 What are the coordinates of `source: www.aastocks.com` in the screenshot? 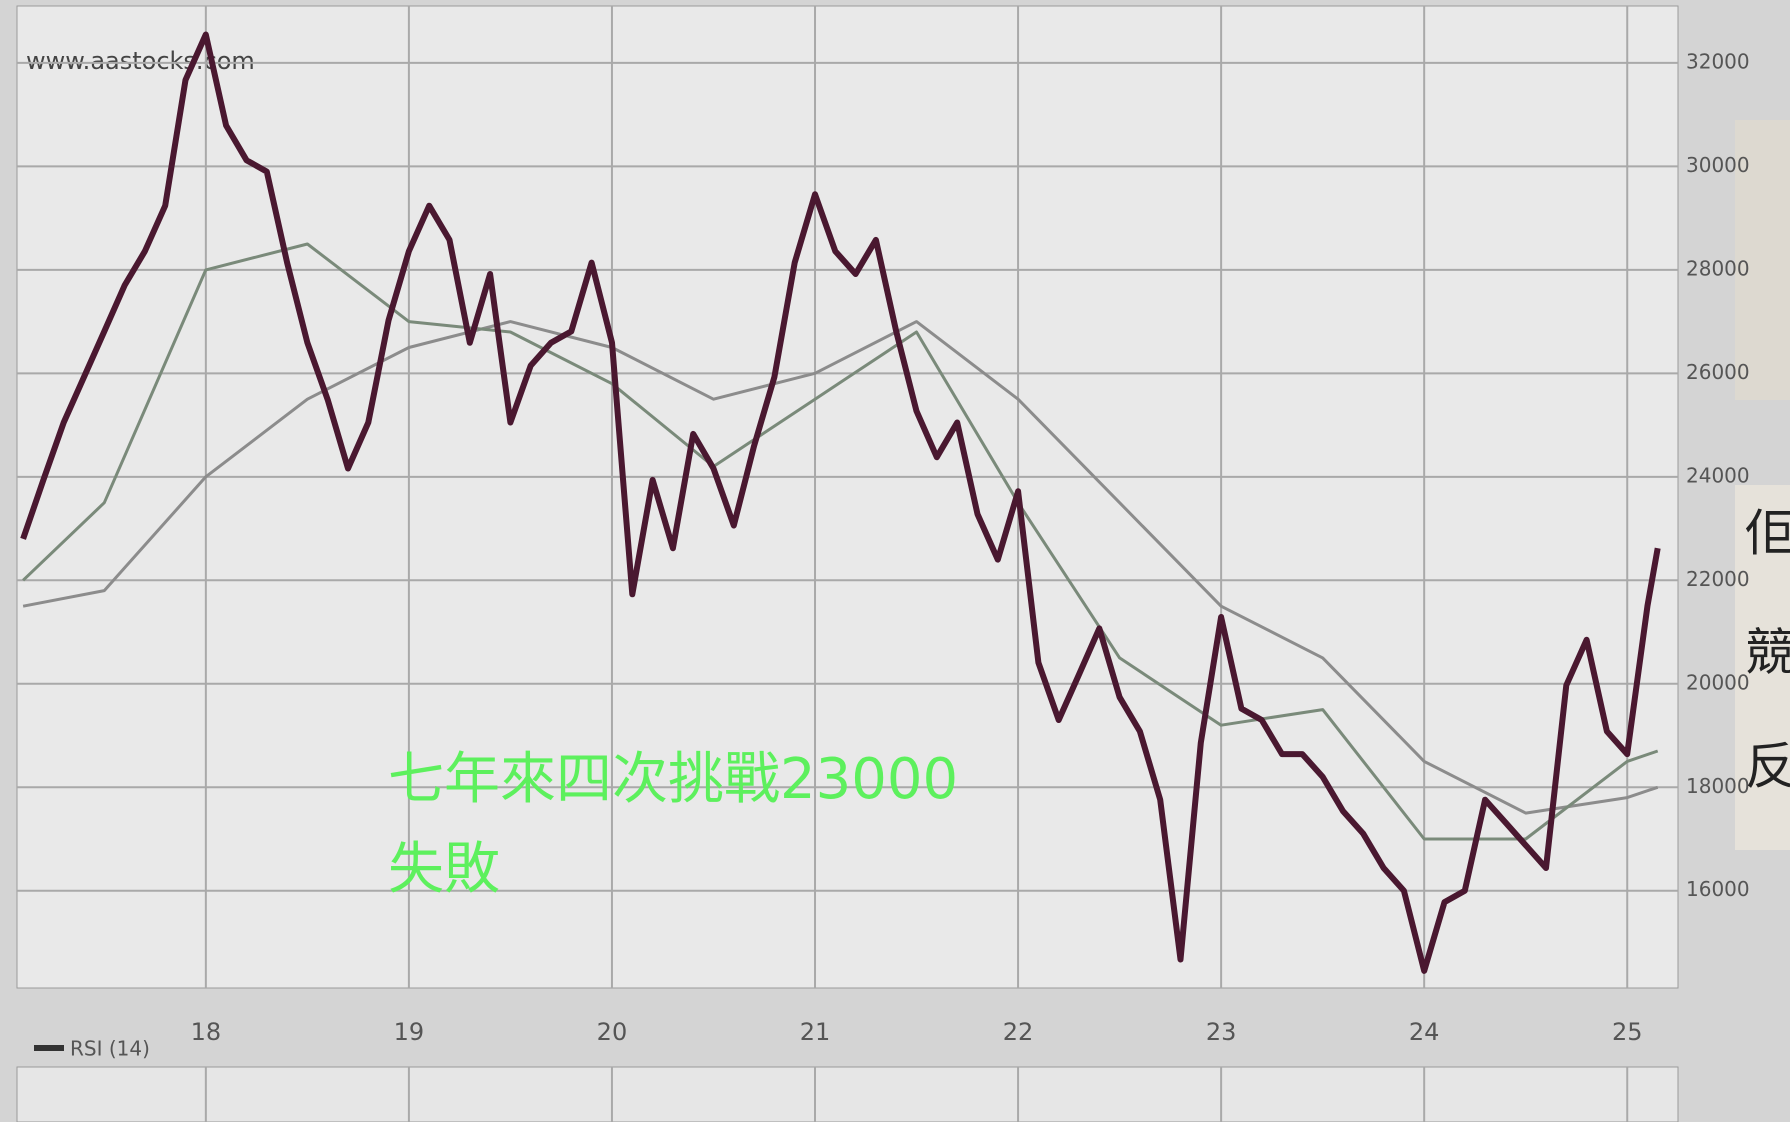 It's located at (140, 61).